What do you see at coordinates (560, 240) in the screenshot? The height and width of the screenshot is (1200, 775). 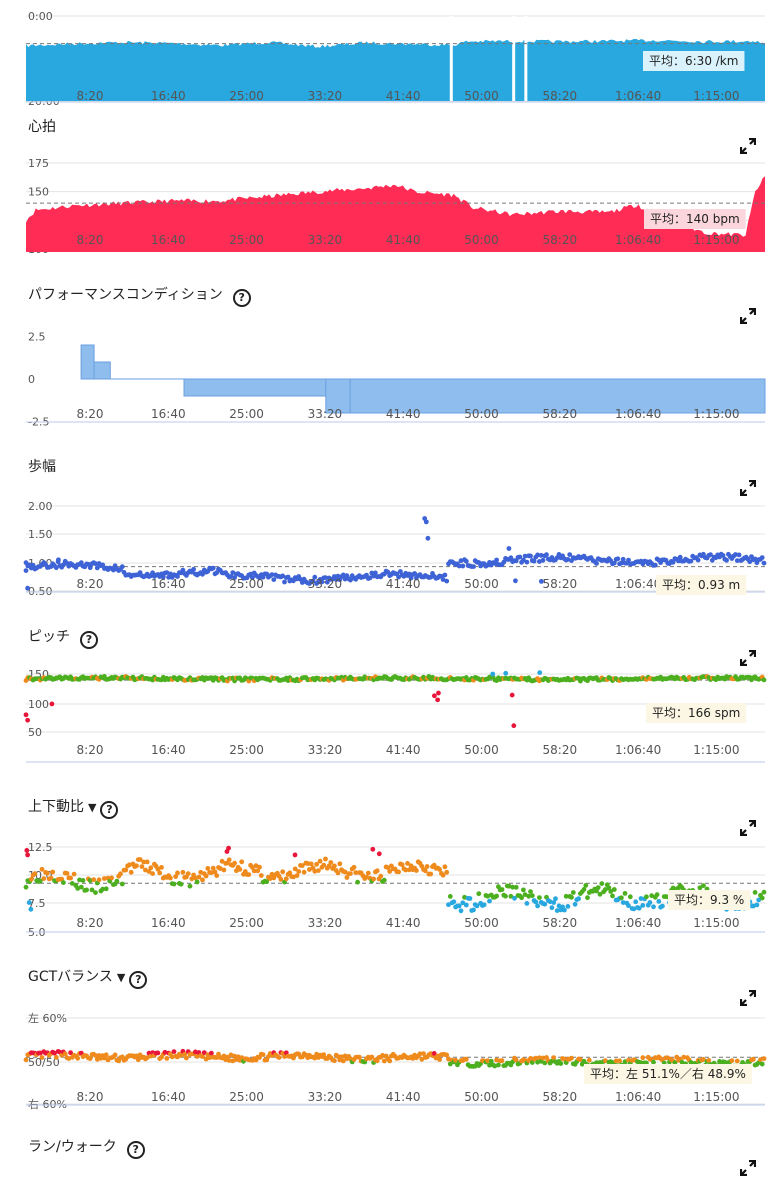 I see `x-tick-label: 58:20` at bounding box center [560, 240].